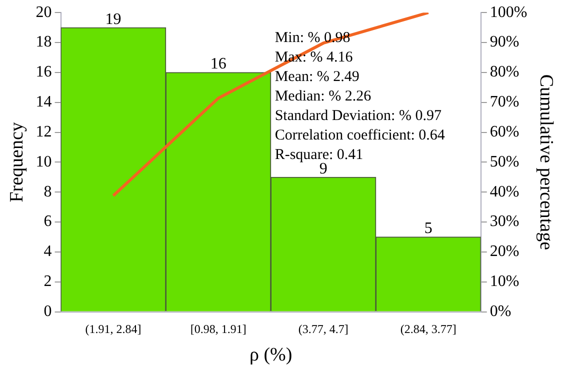 The height and width of the screenshot is (371, 565). I want to click on y2-tick-label: 80%, so click(505, 72).